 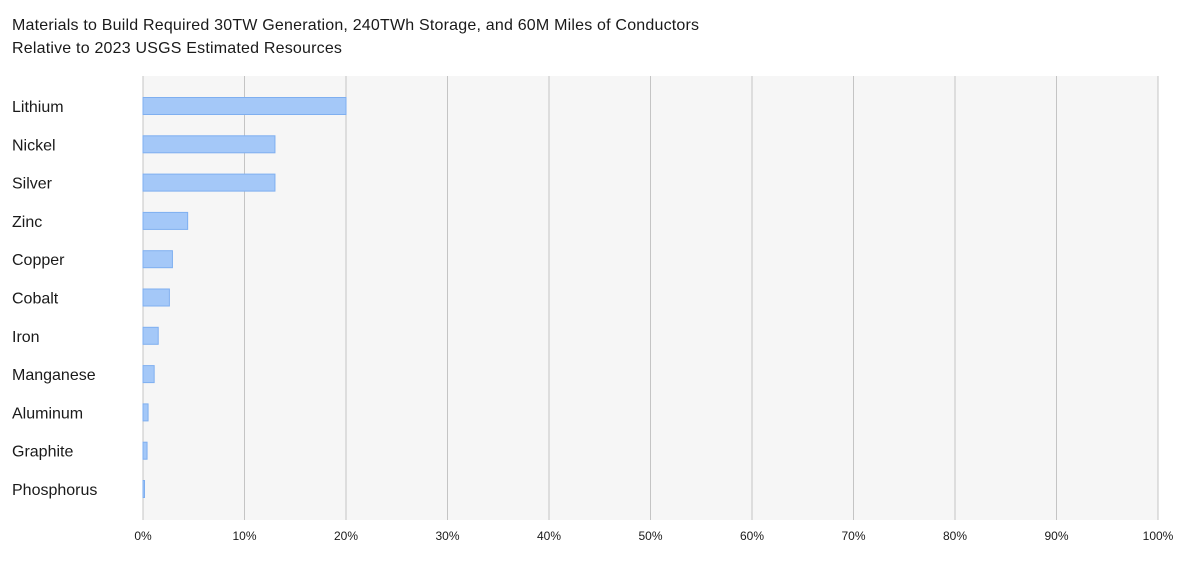 I want to click on x-tick-label: 90%, so click(x=1056, y=536).